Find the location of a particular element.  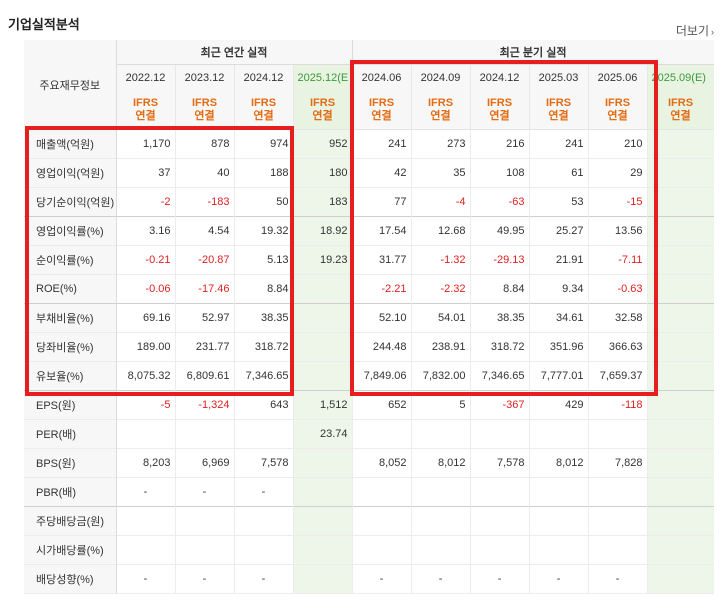

value-cell: 7,578 is located at coordinates (264, 463).